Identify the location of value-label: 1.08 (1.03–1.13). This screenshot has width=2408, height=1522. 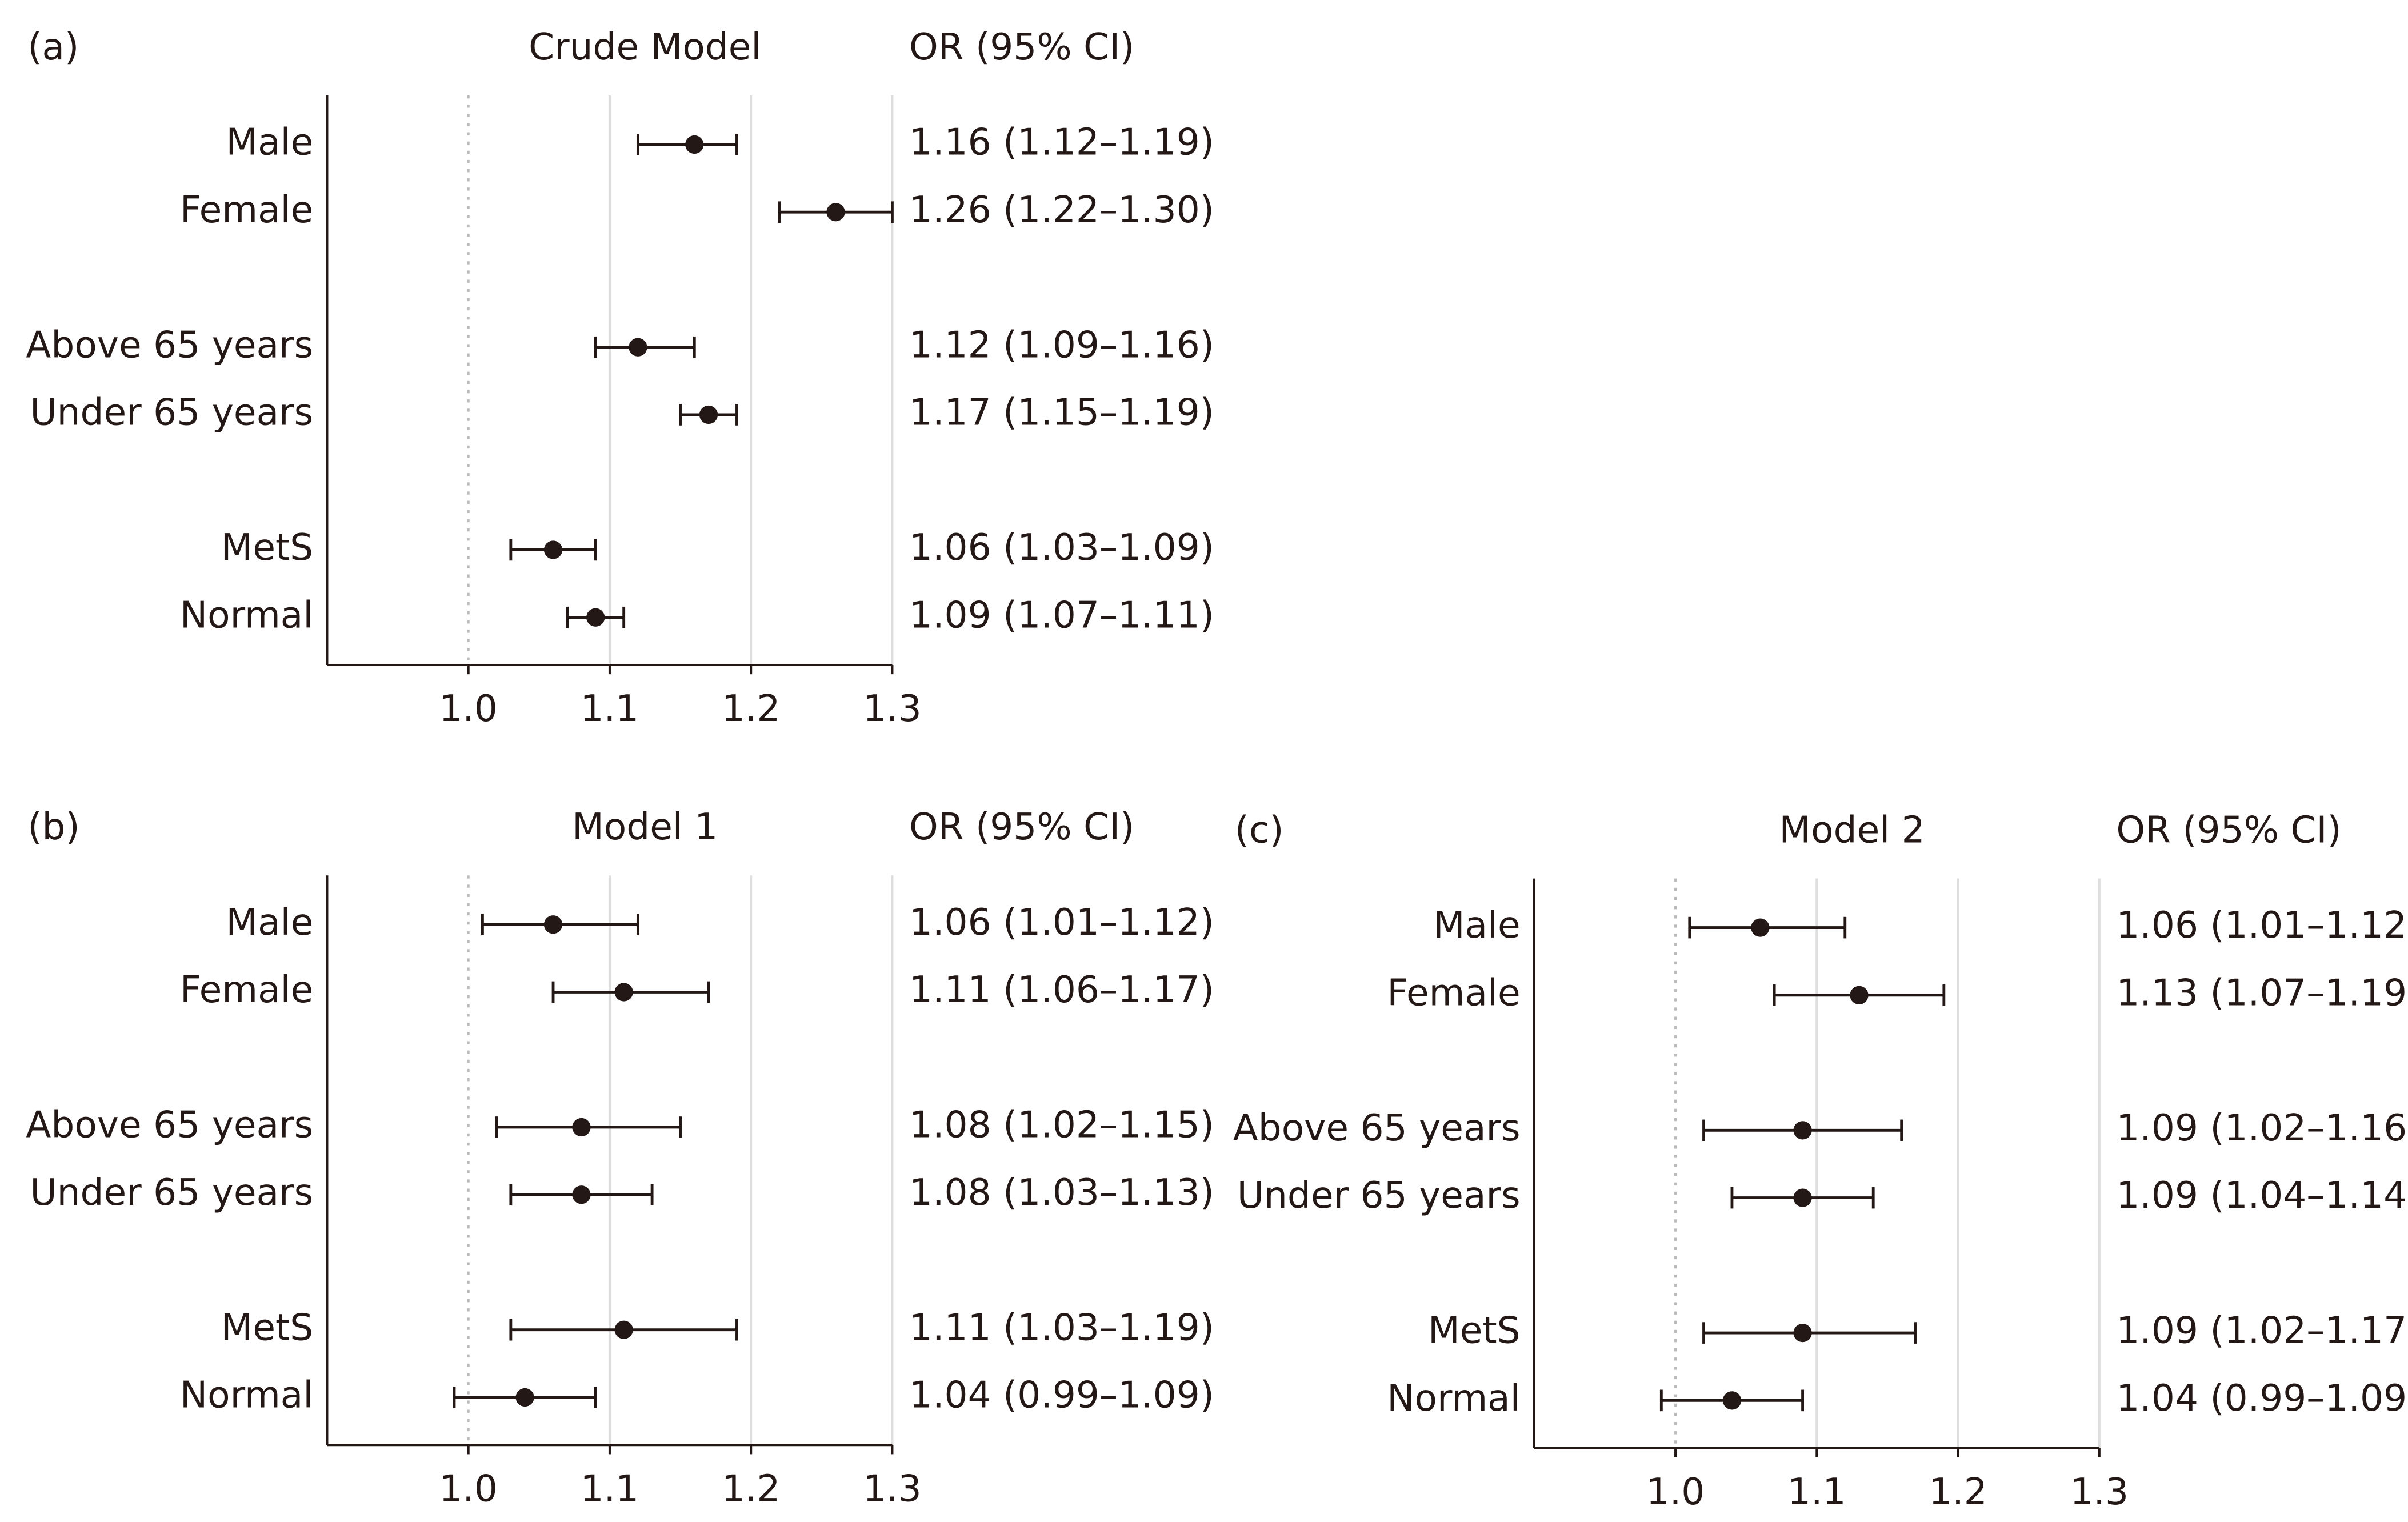
(1061, 1192).